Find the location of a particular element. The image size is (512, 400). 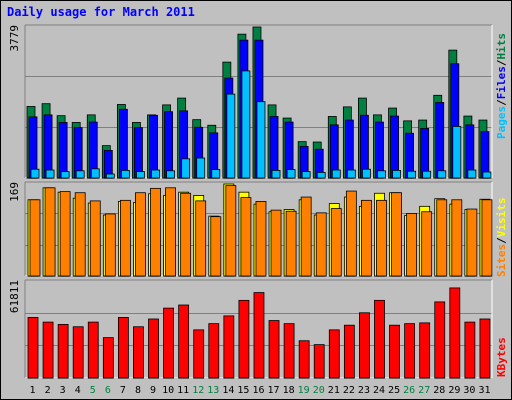

day-label: 14 is located at coordinates (228, 390).